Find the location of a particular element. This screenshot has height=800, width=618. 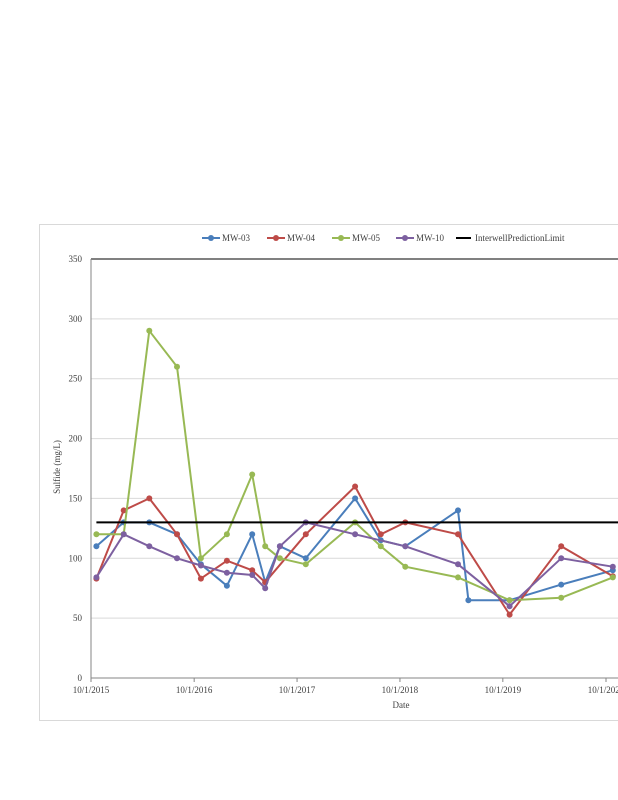

legend-label-mw-05: MW-05 is located at coordinates (366, 238).